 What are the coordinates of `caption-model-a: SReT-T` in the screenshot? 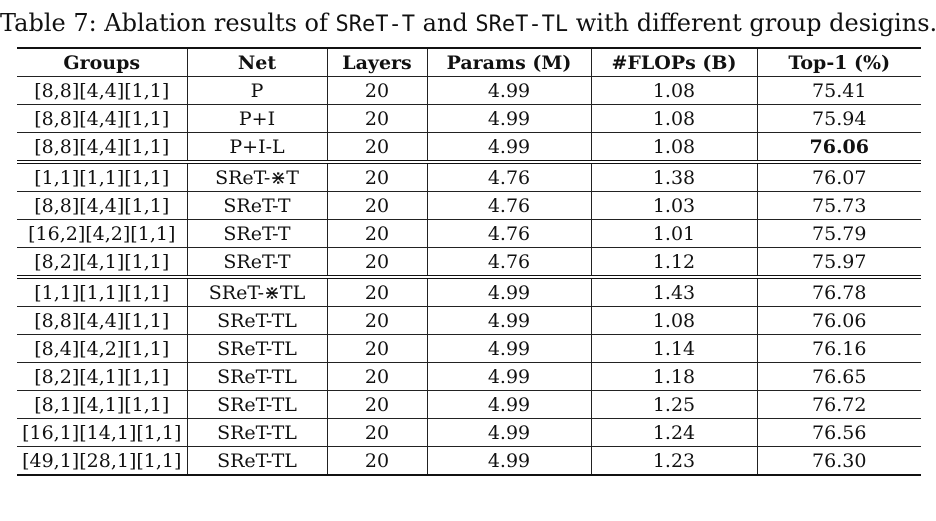 It's located at (375, 24).